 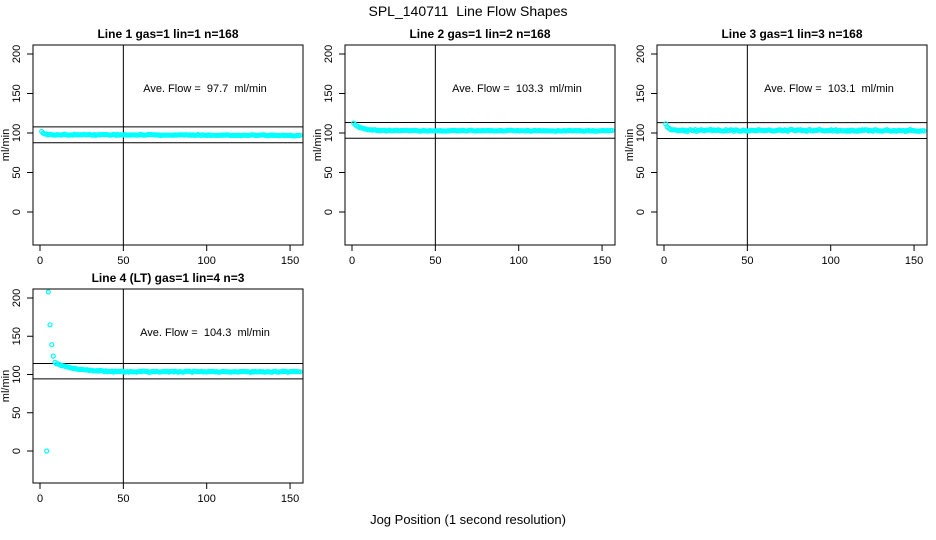 What do you see at coordinates (167, 34) in the screenshot?
I see `panel-title: Line 1 gas=1 lin=1 n=168` at bounding box center [167, 34].